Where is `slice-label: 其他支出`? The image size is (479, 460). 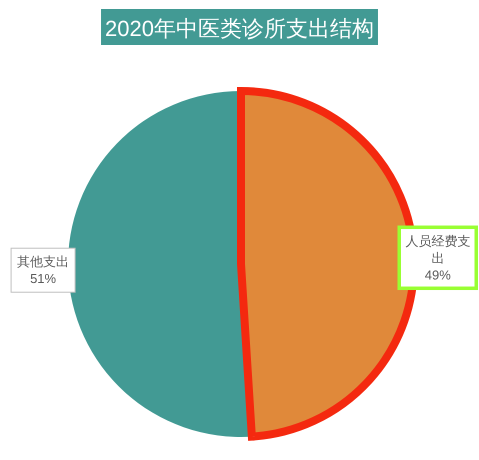 slice-label: 其他支出 is located at coordinates (43, 262).